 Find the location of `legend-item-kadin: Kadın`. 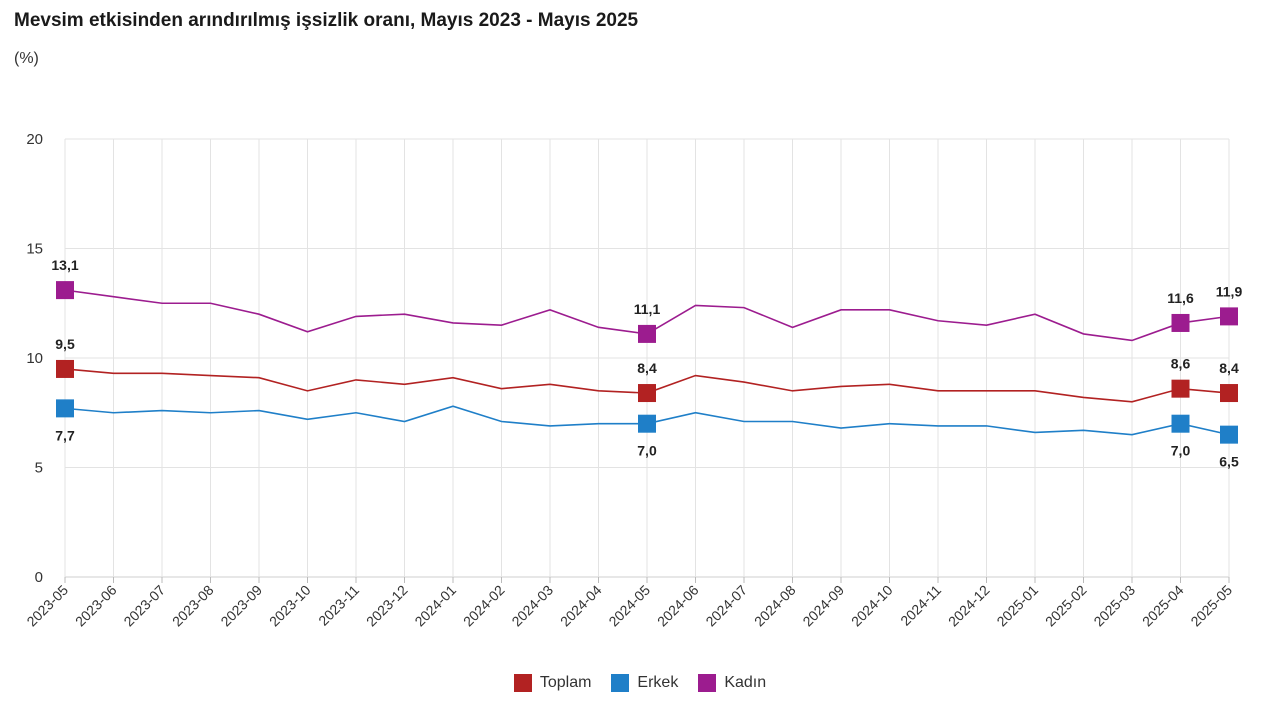

legend-item-kadin: Kadın is located at coordinates (732, 683).